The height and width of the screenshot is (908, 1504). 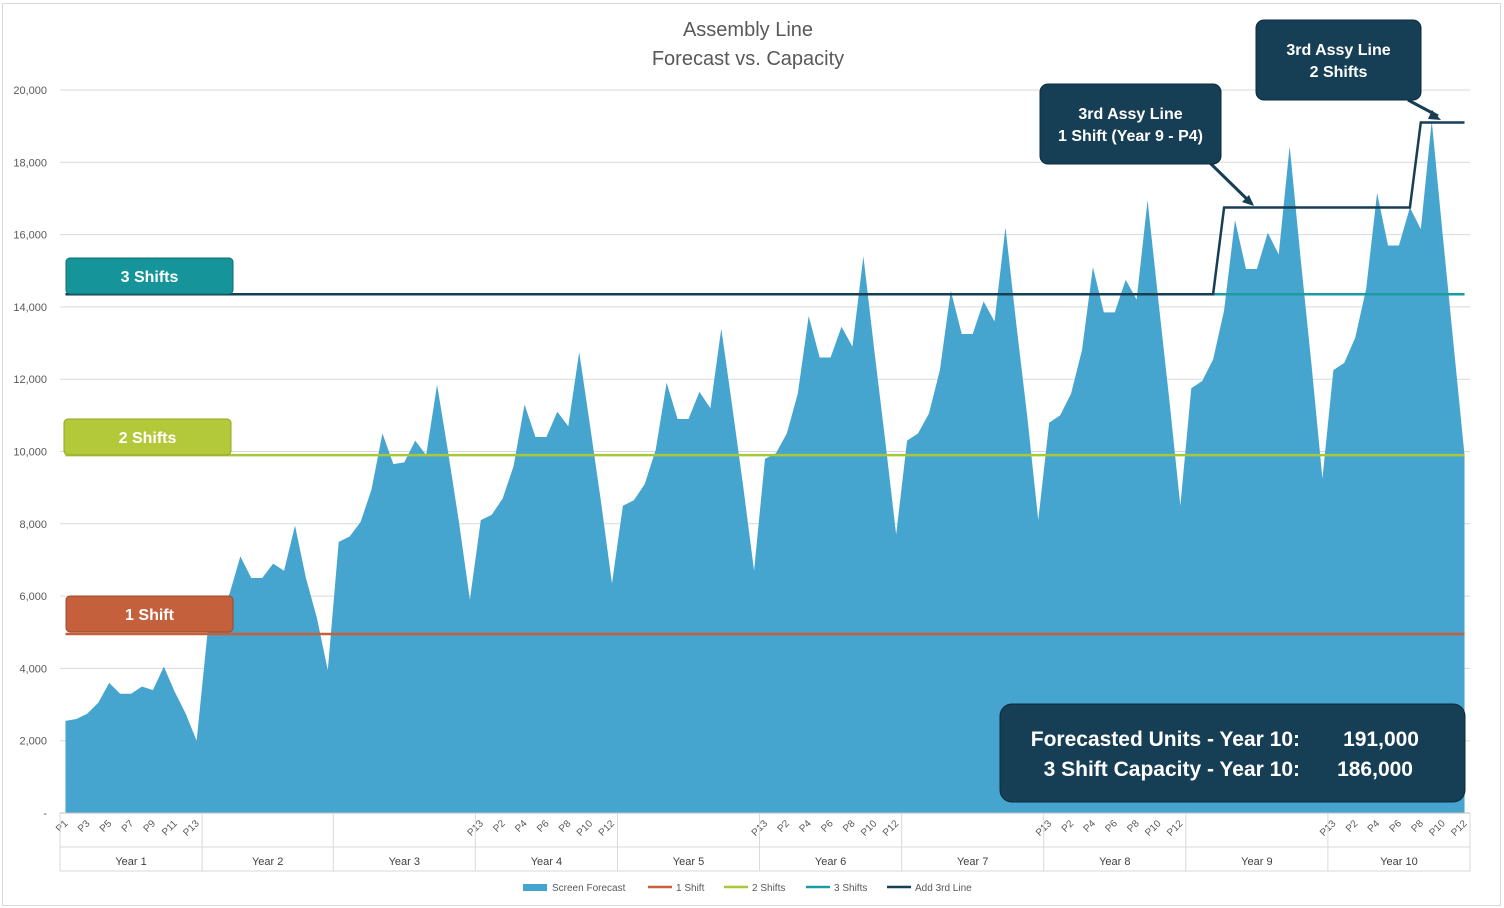 What do you see at coordinates (45, 814) in the screenshot?
I see `y-tick-label: -` at bounding box center [45, 814].